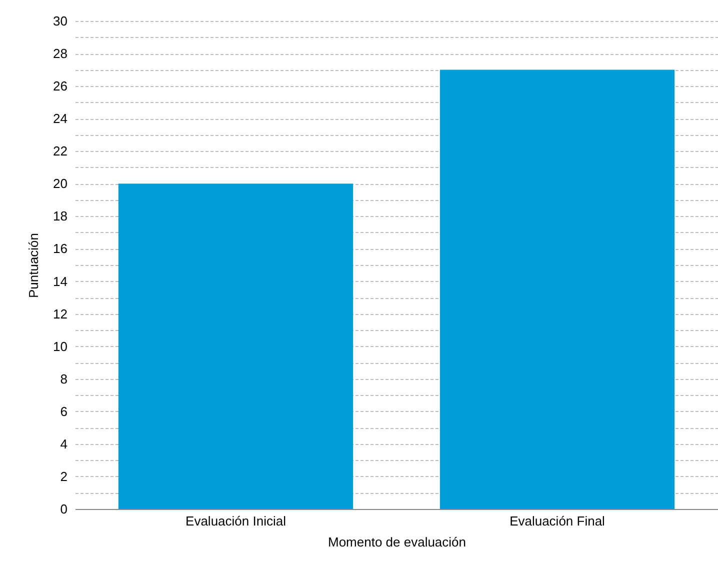 The height and width of the screenshot is (561, 718). Describe the element at coordinates (60, 86) in the screenshot. I see `y-tick-label: 26` at that location.